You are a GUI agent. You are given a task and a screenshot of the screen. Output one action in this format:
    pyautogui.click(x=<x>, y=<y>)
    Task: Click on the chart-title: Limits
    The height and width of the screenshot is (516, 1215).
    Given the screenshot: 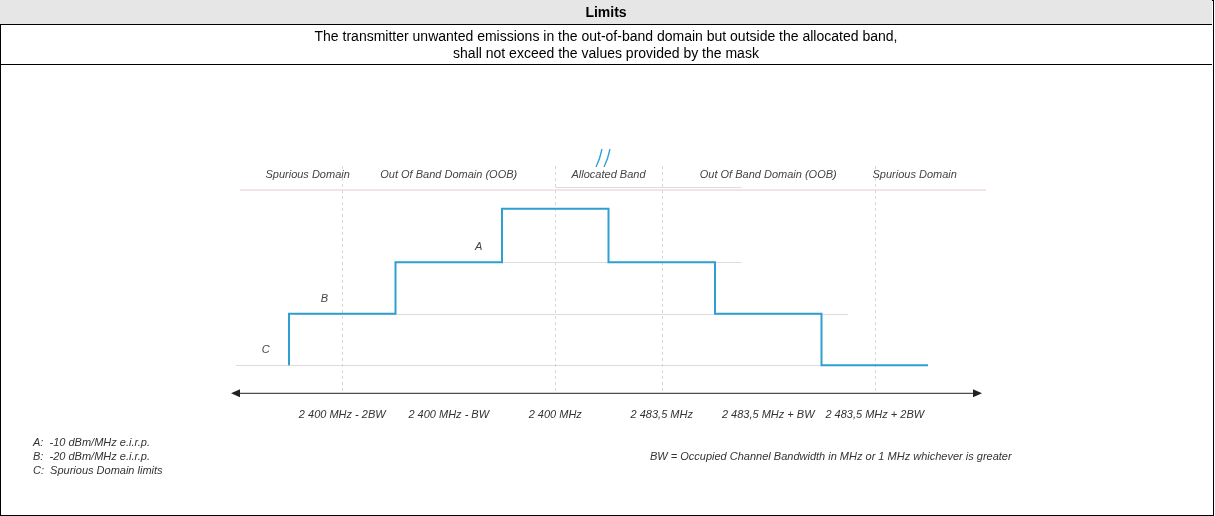 What is the action you would take?
    pyautogui.click(x=606, y=12)
    